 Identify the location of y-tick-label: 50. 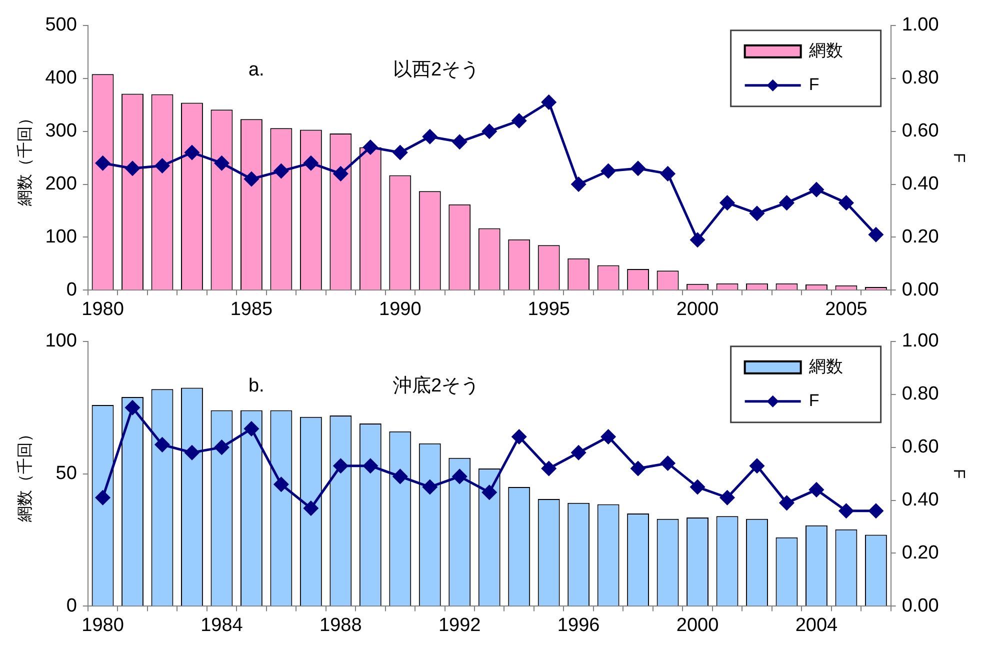
(66, 473).